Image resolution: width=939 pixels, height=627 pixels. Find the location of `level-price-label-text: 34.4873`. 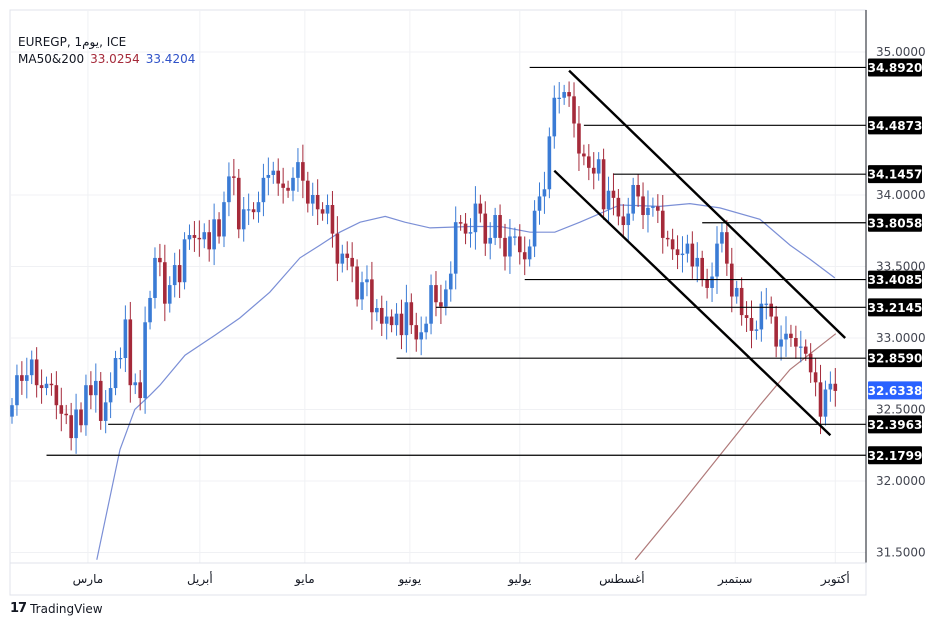

level-price-label-text: 34.4873 is located at coordinates (895, 126).